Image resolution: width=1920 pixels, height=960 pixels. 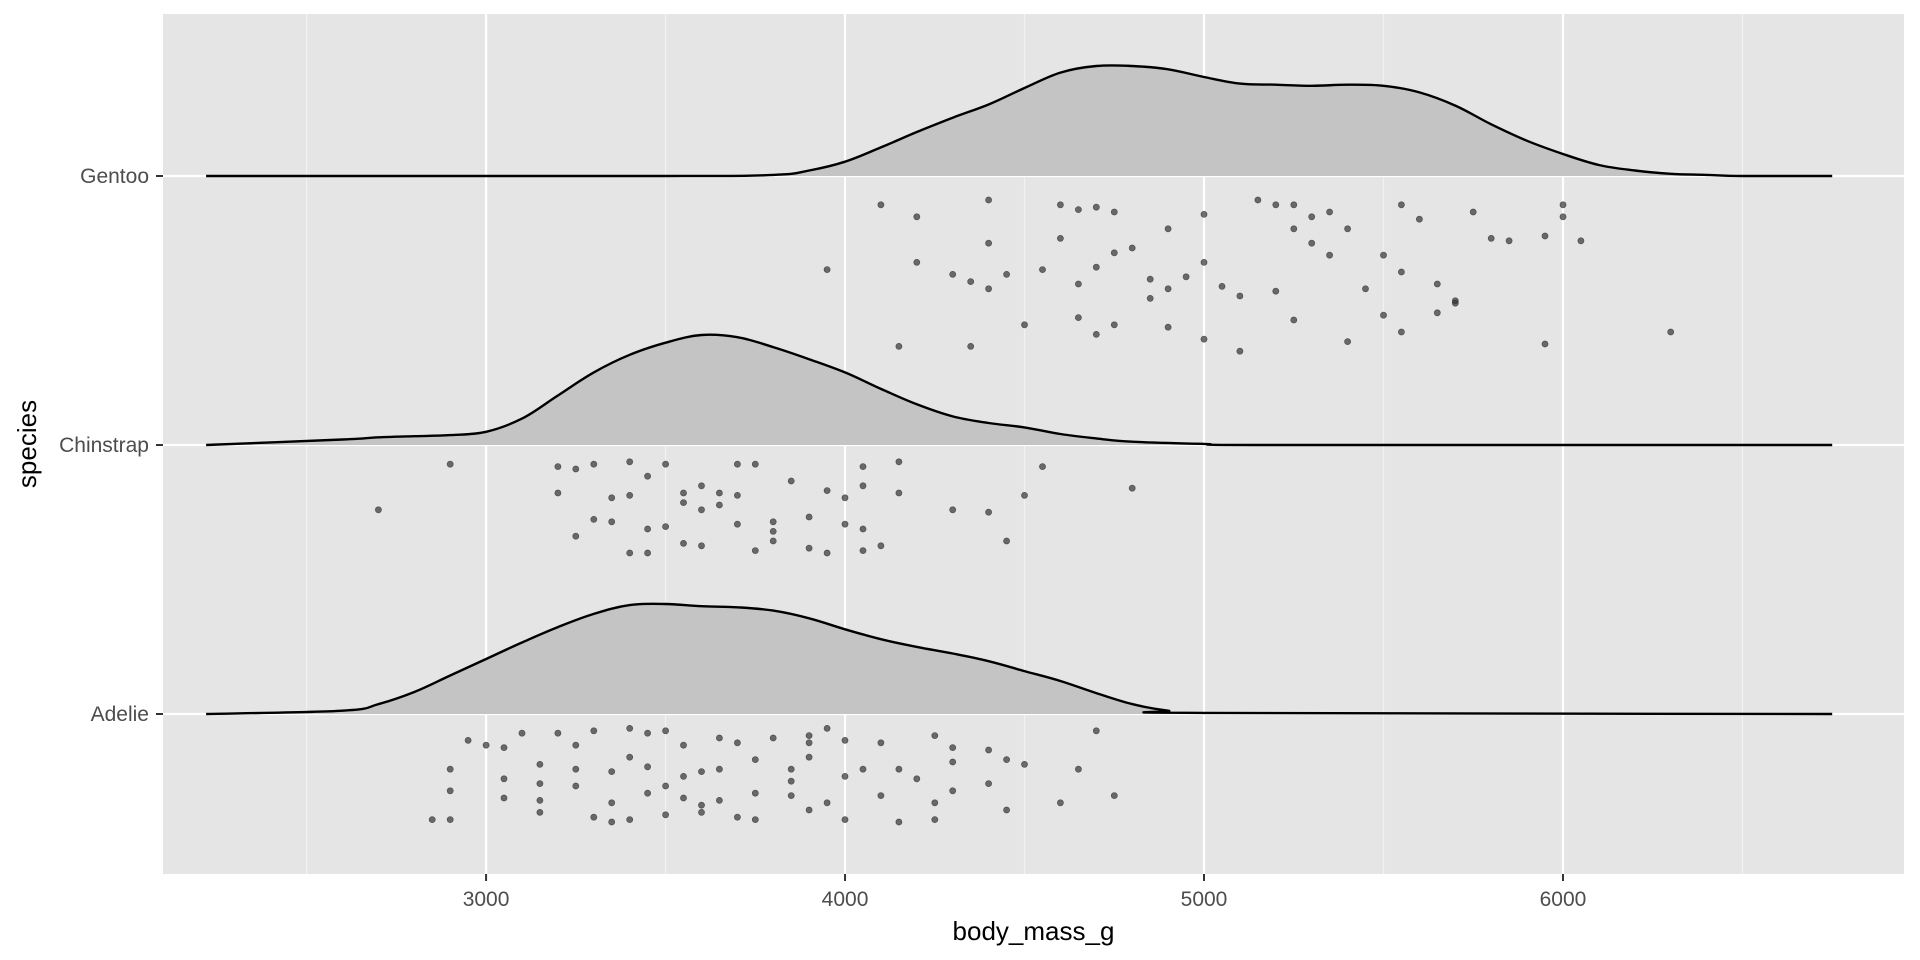 I want to click on ridge-fill-adelie, so click(x=1019, y=658).